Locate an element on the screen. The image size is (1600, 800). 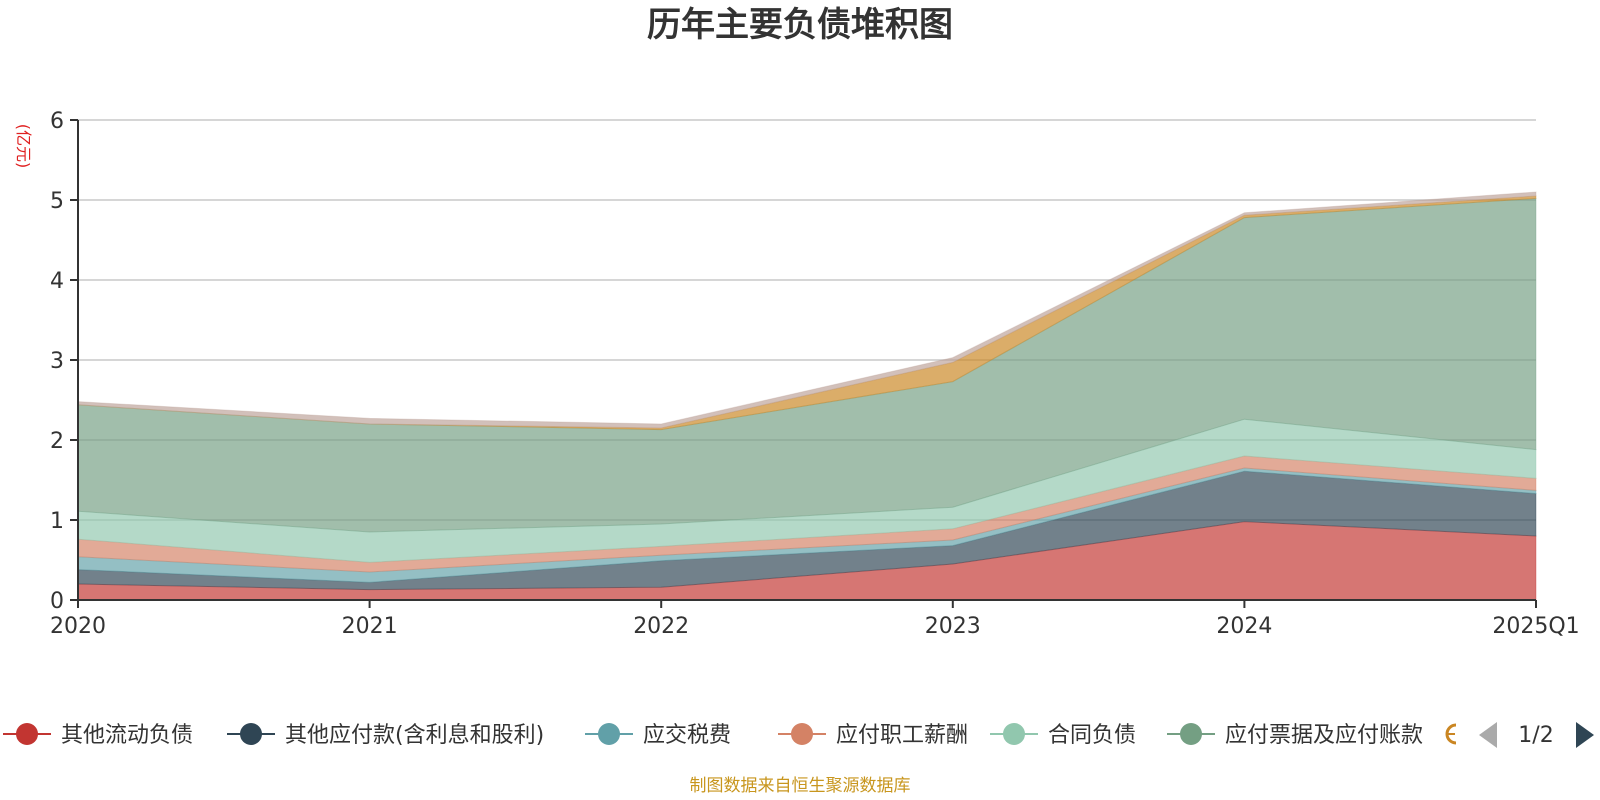
x-tick-label: 2020 is located at coordinates (78, 626).